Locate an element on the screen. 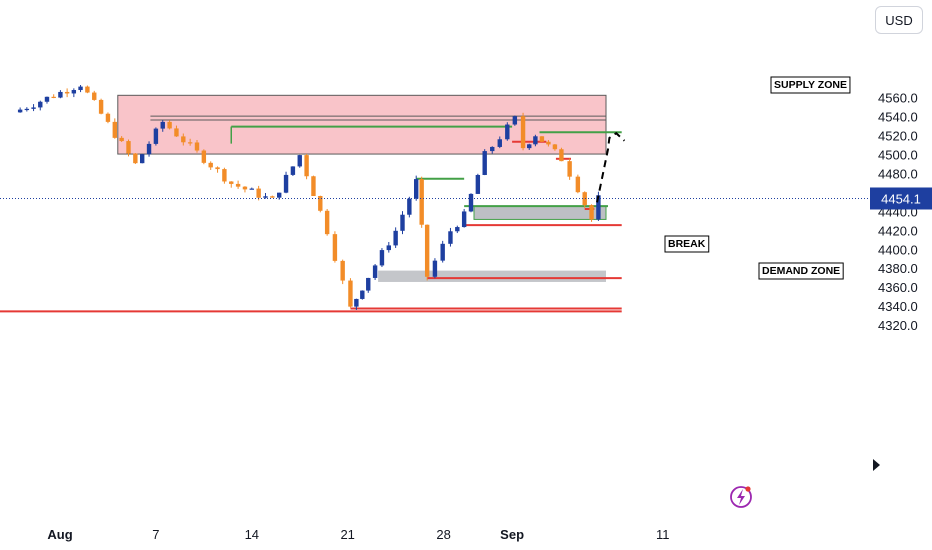  x-tick-label: Aug is located at coordinates (59, 534).